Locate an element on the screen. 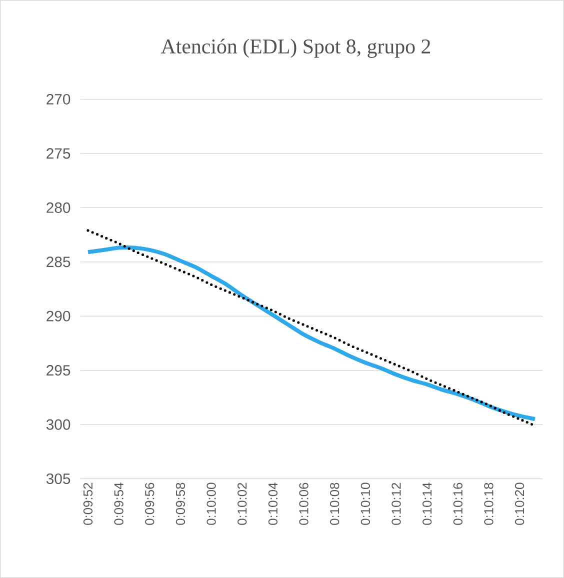  chart-title: Atención (EDL) Spot 8, grupo 2 is located at coordinates (295, 48).